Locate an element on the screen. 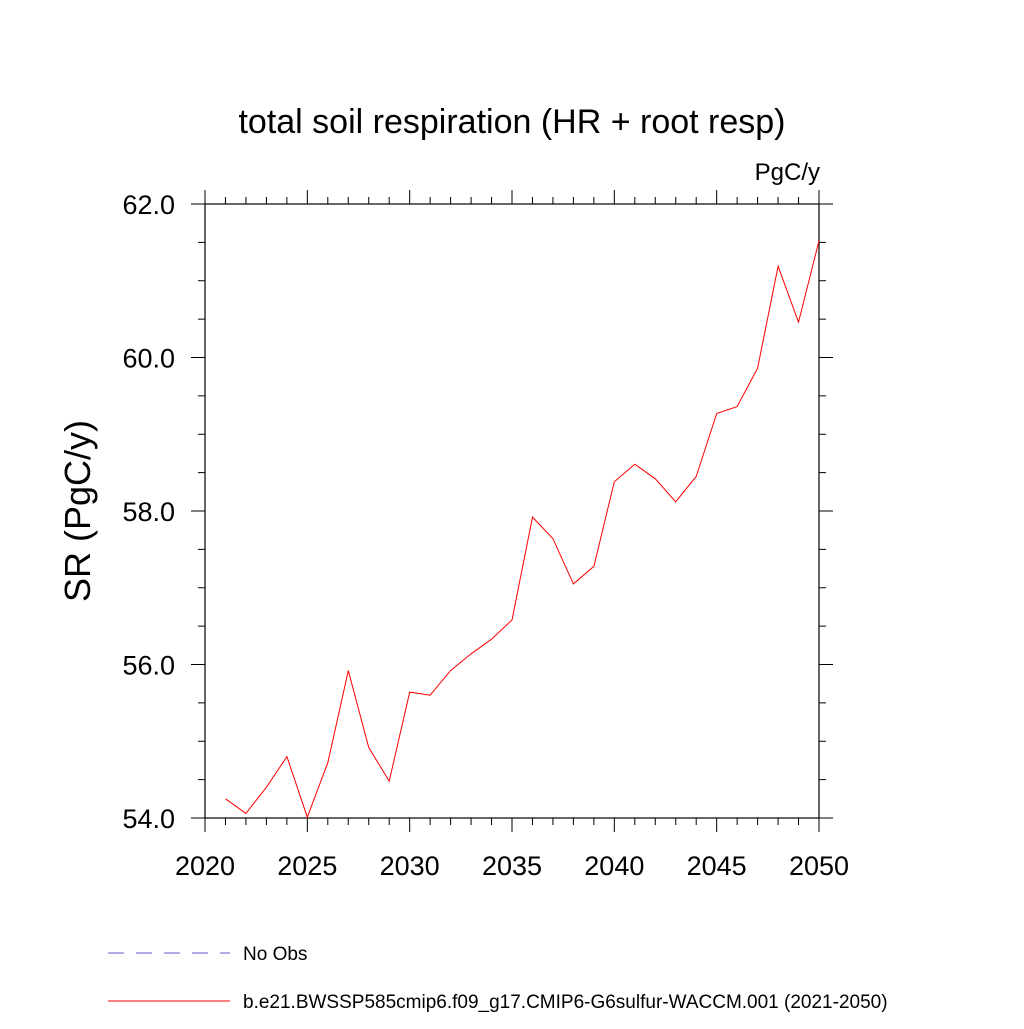  x-tick-label: 2035 is located at coordinates (512, 866).